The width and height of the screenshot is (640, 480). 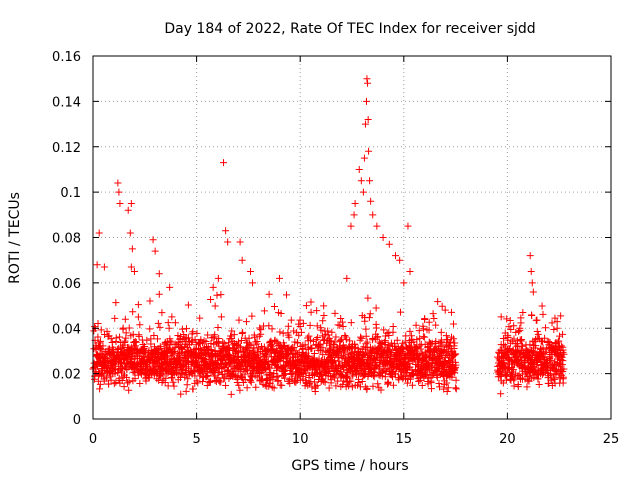 I want to click on y-tick-label: 0.1, so click(x=70, y=193).